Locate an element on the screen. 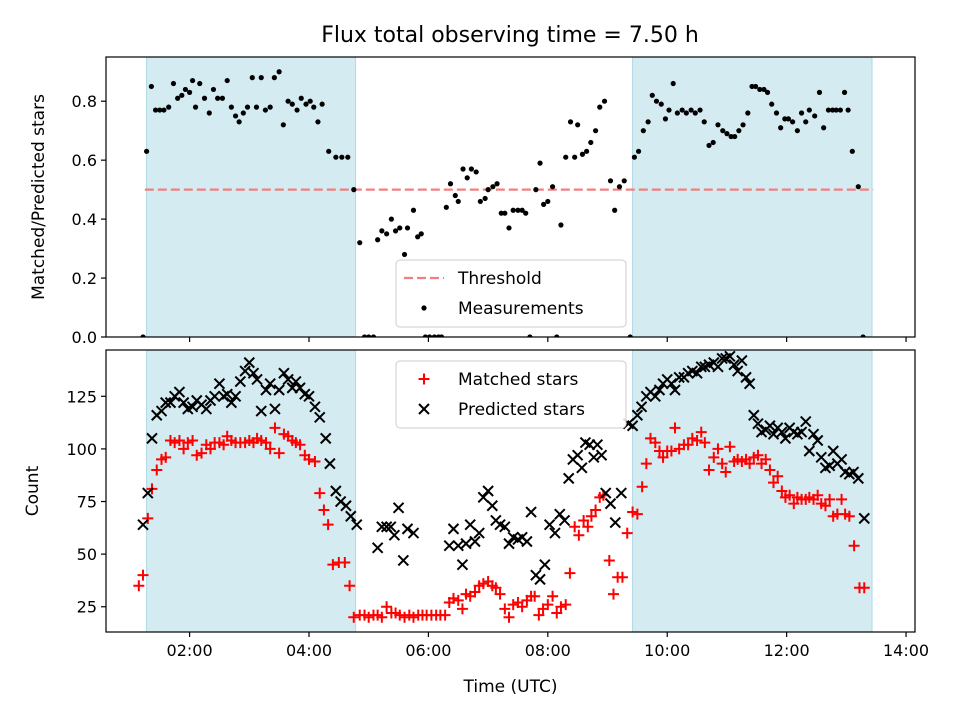  legend-label: Measurements is located at coordinates (521, 309).